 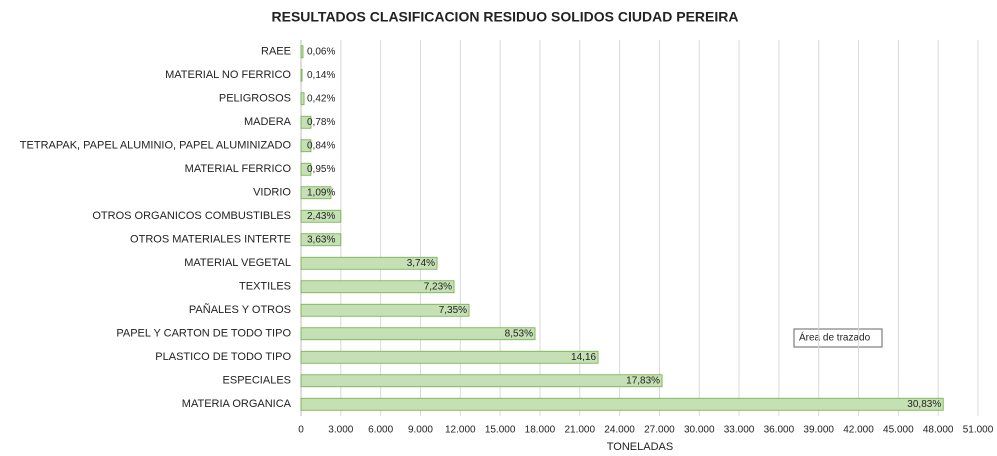 What do you see at coordinates (340, 430) in the screenshot?
I see `x-tick-label: 3.000` at bounding box center [340, 430].